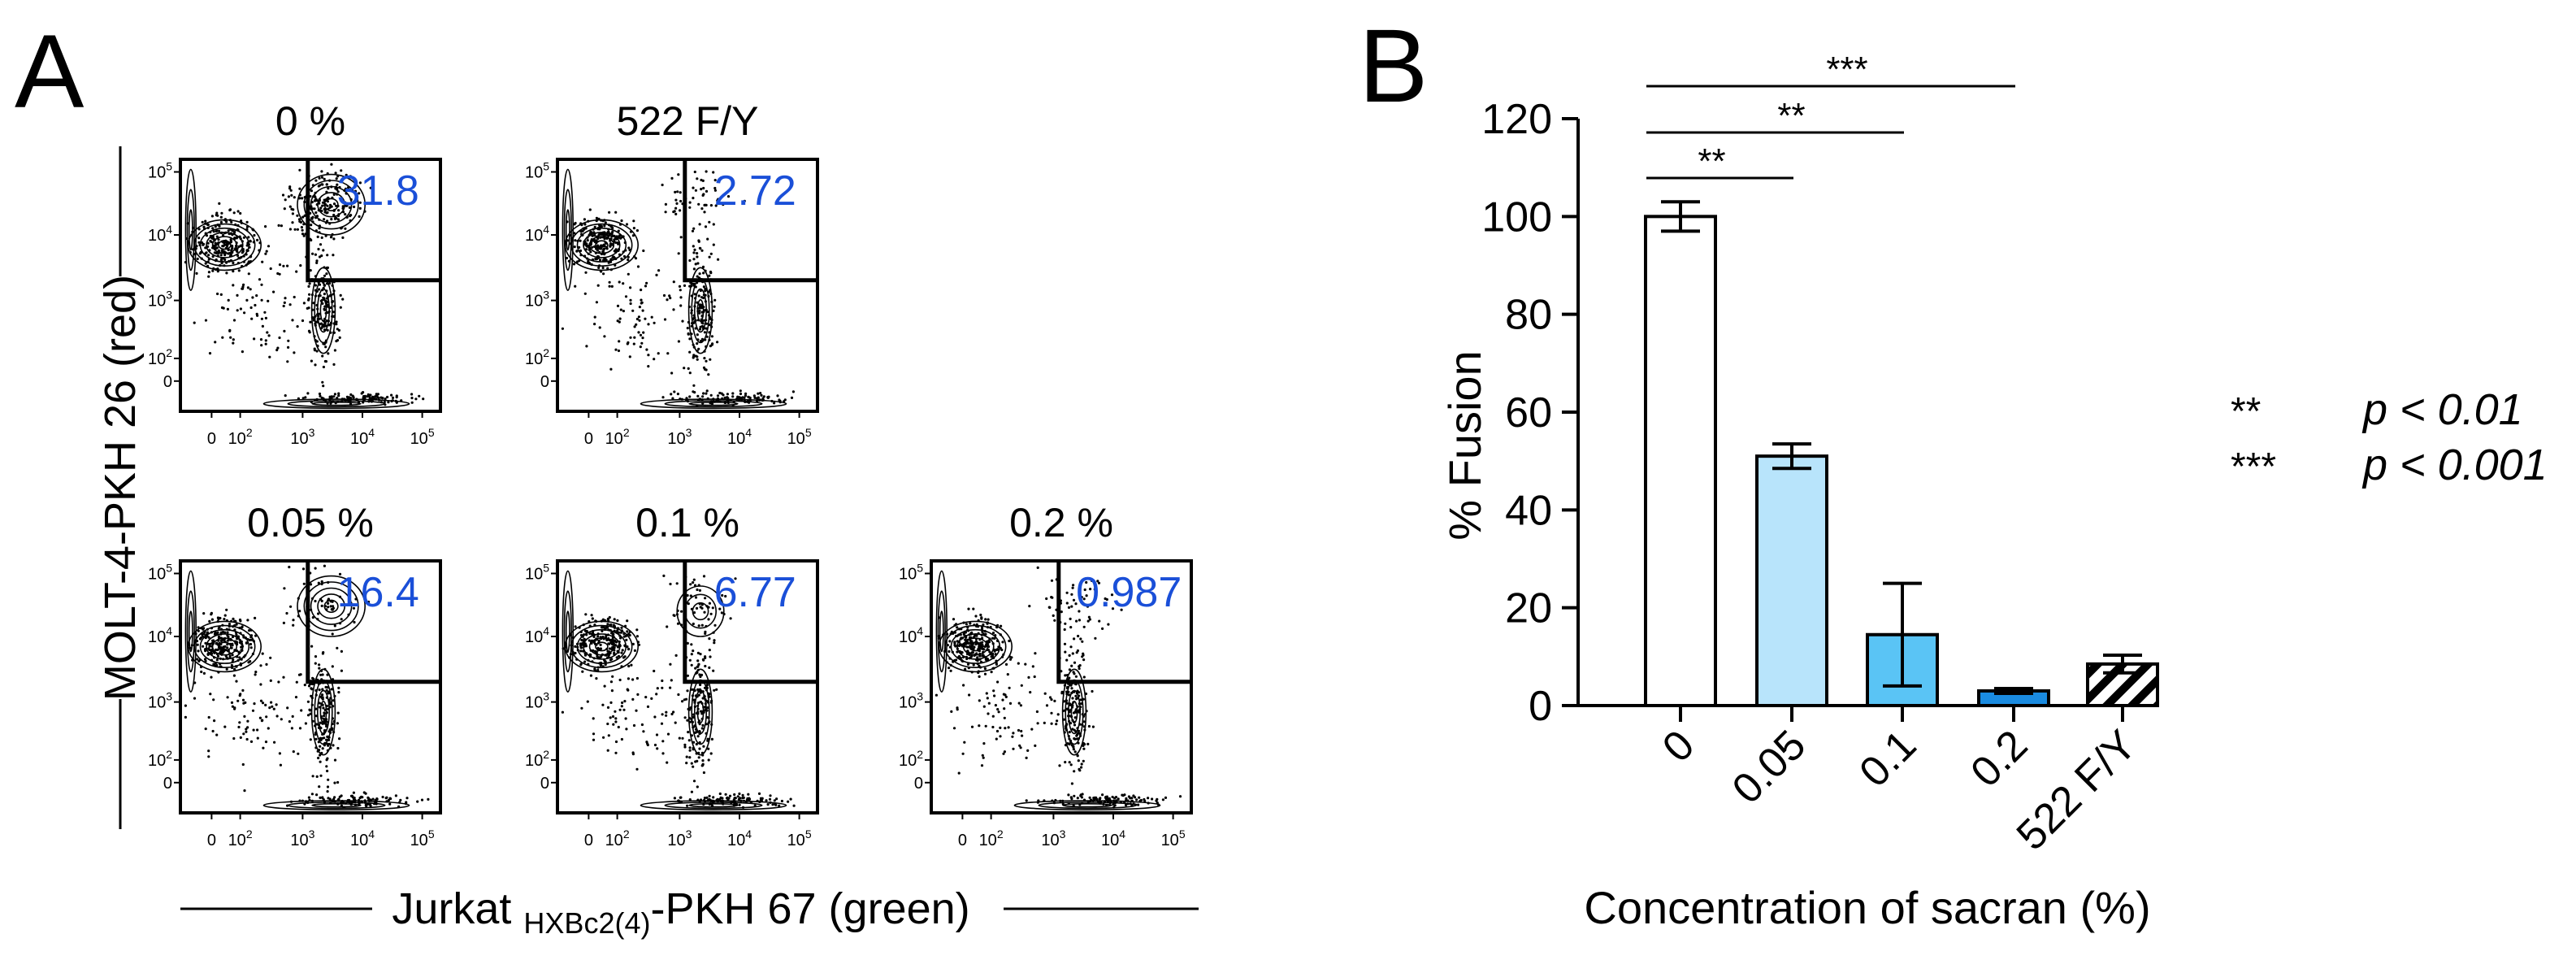 This screenshot has height=960, width=2576. What do you see at coordinates (378, 592) in the screenshot?
I see `gate-value: 16.4` at bounding box center [378, 592].